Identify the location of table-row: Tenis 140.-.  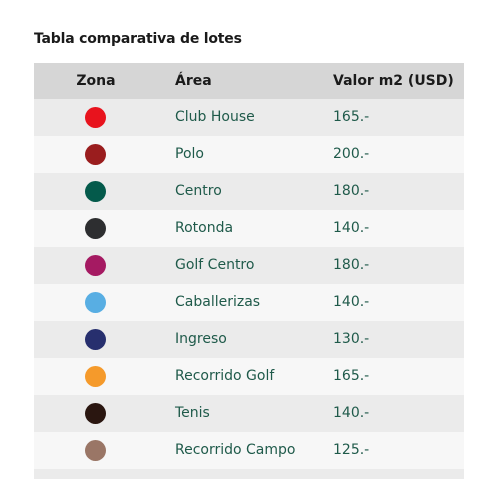
(249, 413).